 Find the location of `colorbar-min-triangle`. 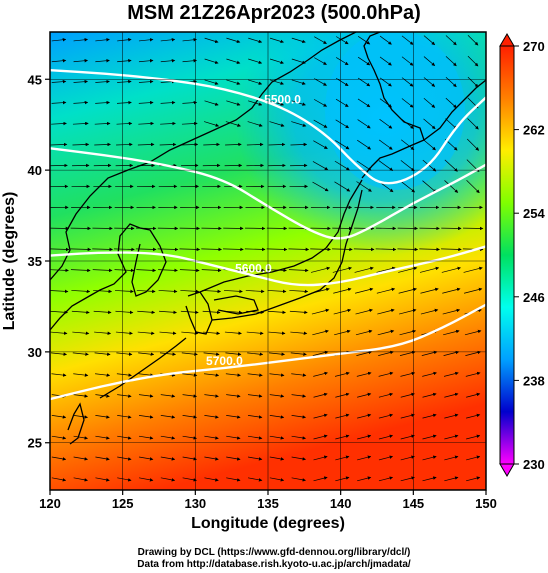

colorbar-min-triangle is located at coordinates (507, 470).